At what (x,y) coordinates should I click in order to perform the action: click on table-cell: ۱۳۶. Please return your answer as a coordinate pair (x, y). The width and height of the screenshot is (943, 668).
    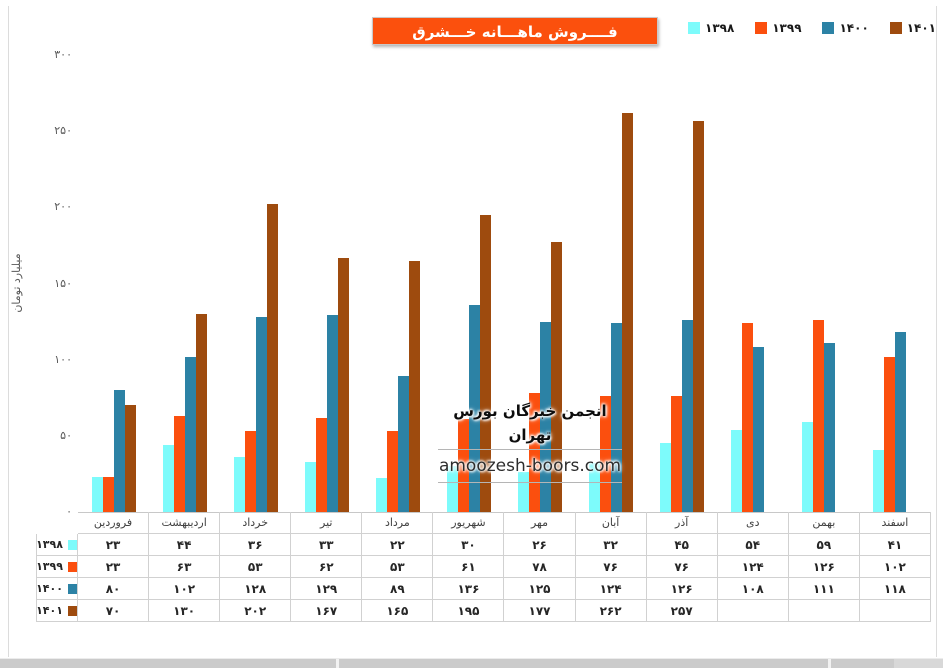
    Looking at the image, I should click on (469, 589).